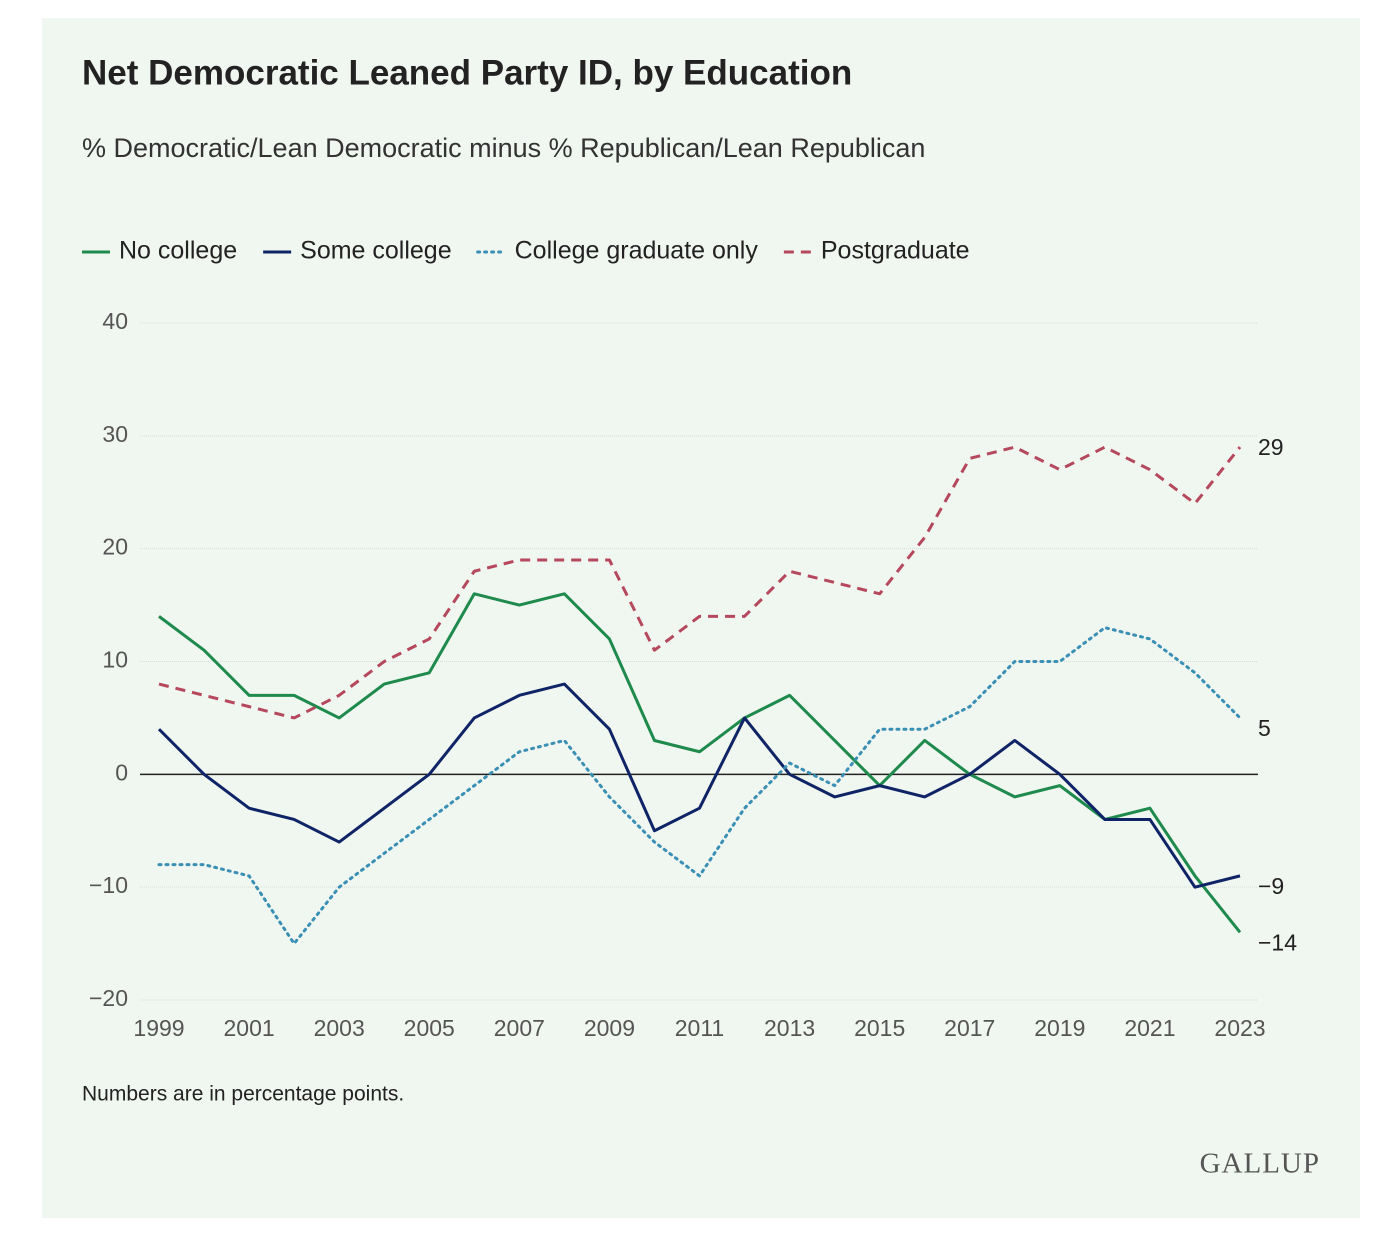 Image resolution: width=1400 pixels, height=1246 pixels. Describe the element at coordinates (1271, 447) in the screenshot. I see `end-label: 29` at that location.